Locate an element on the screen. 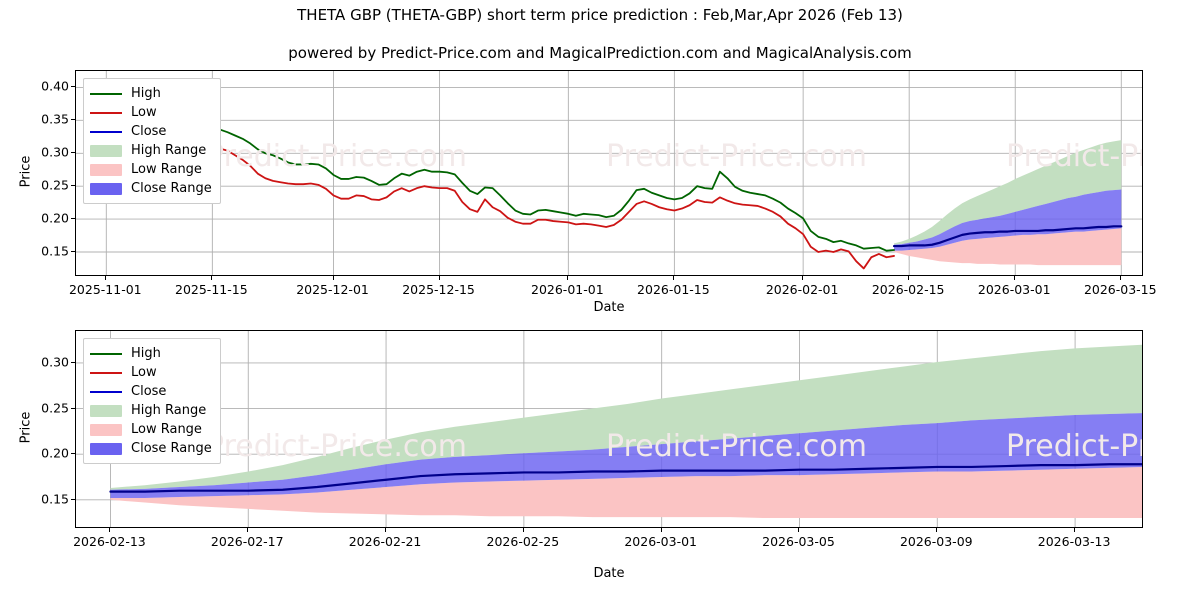 The width and height of the screenshot is (1200, 600). overview-legend-label: High is located at coordinates (146, 93).